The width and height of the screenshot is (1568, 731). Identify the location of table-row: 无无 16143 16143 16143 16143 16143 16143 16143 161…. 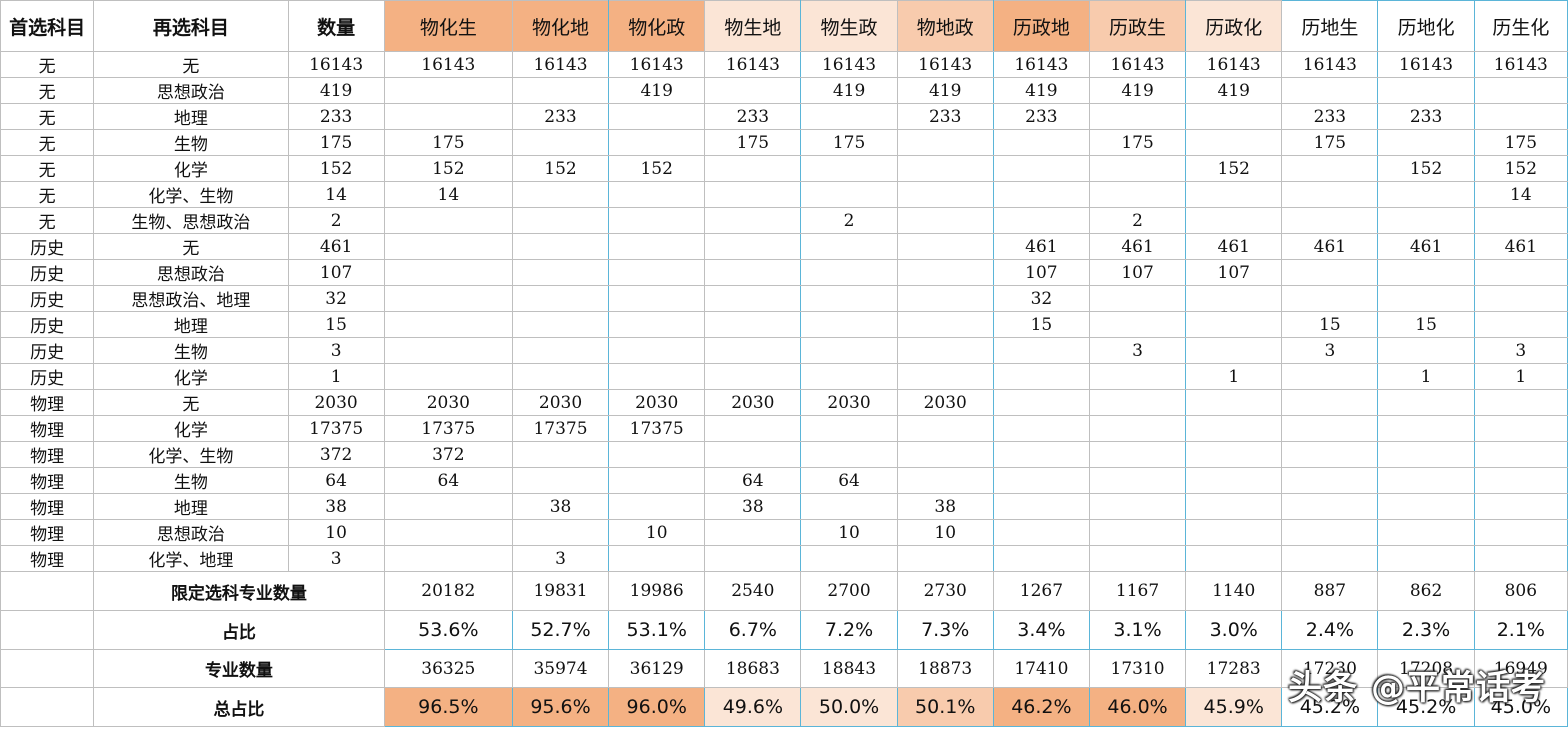
(784, 64).